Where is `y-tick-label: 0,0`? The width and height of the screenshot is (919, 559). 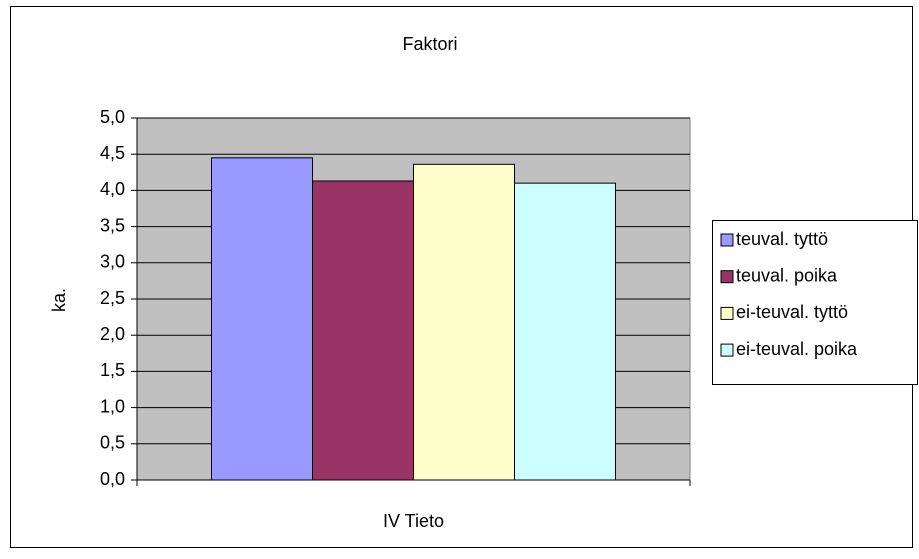
y-tick-label: 0,0 is located at coordinates (112, 479).